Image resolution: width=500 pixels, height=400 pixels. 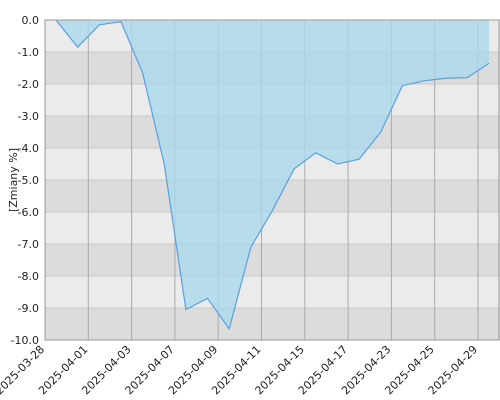 I want to click on y-tick-label: -6.0, so click(x=28, y=212).